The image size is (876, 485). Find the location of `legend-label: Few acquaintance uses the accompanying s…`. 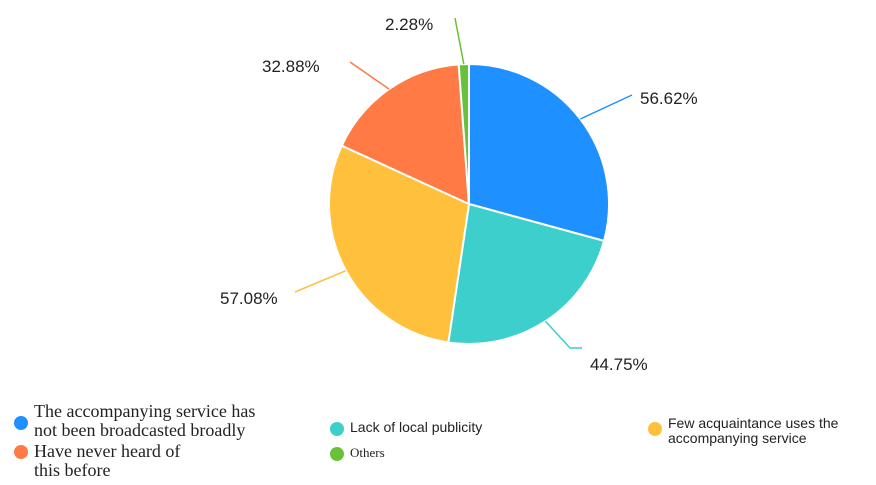

legend-label: Few acquaintance uses the accompanying s… is located at coordinates (753, 430).